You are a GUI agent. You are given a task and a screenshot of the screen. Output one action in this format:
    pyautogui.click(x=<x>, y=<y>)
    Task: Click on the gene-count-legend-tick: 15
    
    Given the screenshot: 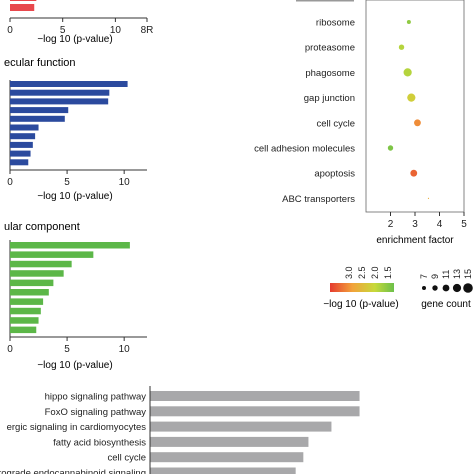 What is the action you would take?
    pyautogui.click(x=468, y=274)
    